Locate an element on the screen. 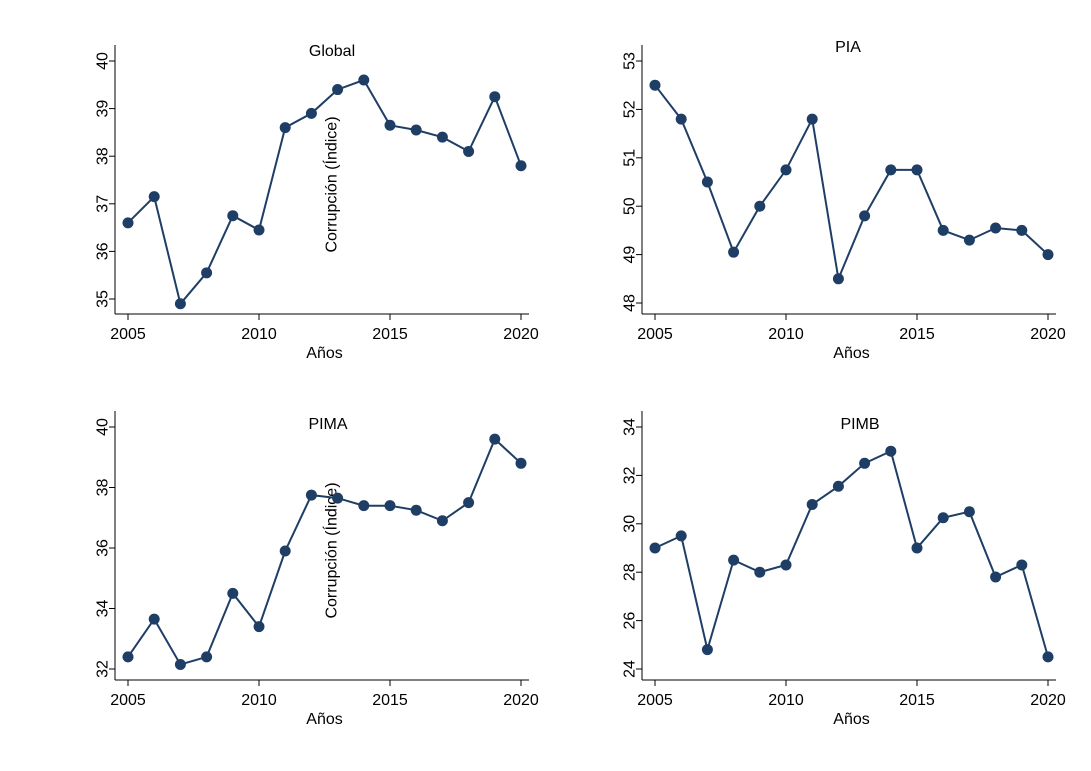 The width and height of the screenshot is (1091, 771). y-tick-label: 49 is located at coordinates (630, 255).